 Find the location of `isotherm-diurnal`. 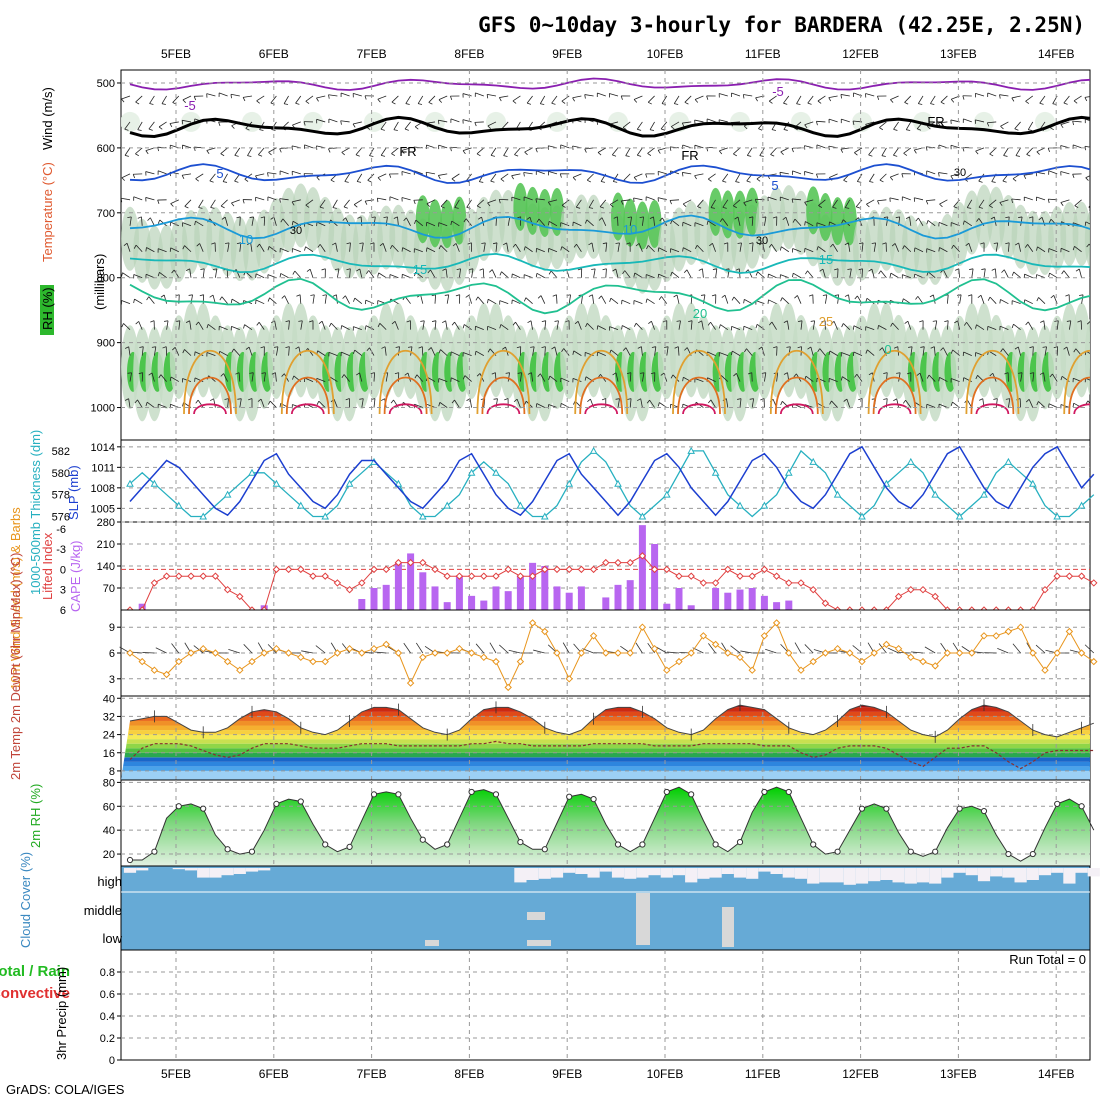

isotherm-diurnal is located at coordinates (601, 395).